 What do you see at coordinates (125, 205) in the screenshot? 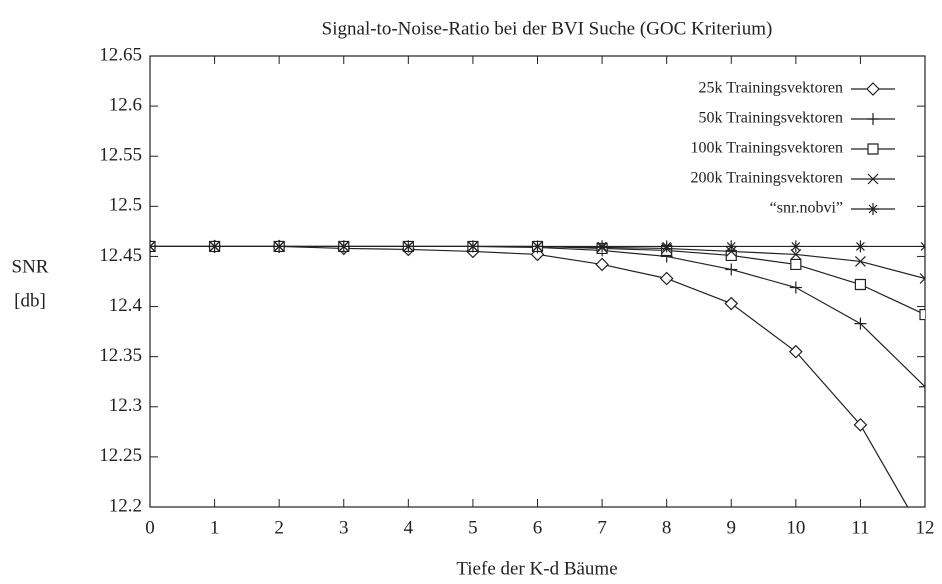
I see `y-tick-label: 12.5` at bounding box center [125, 205].